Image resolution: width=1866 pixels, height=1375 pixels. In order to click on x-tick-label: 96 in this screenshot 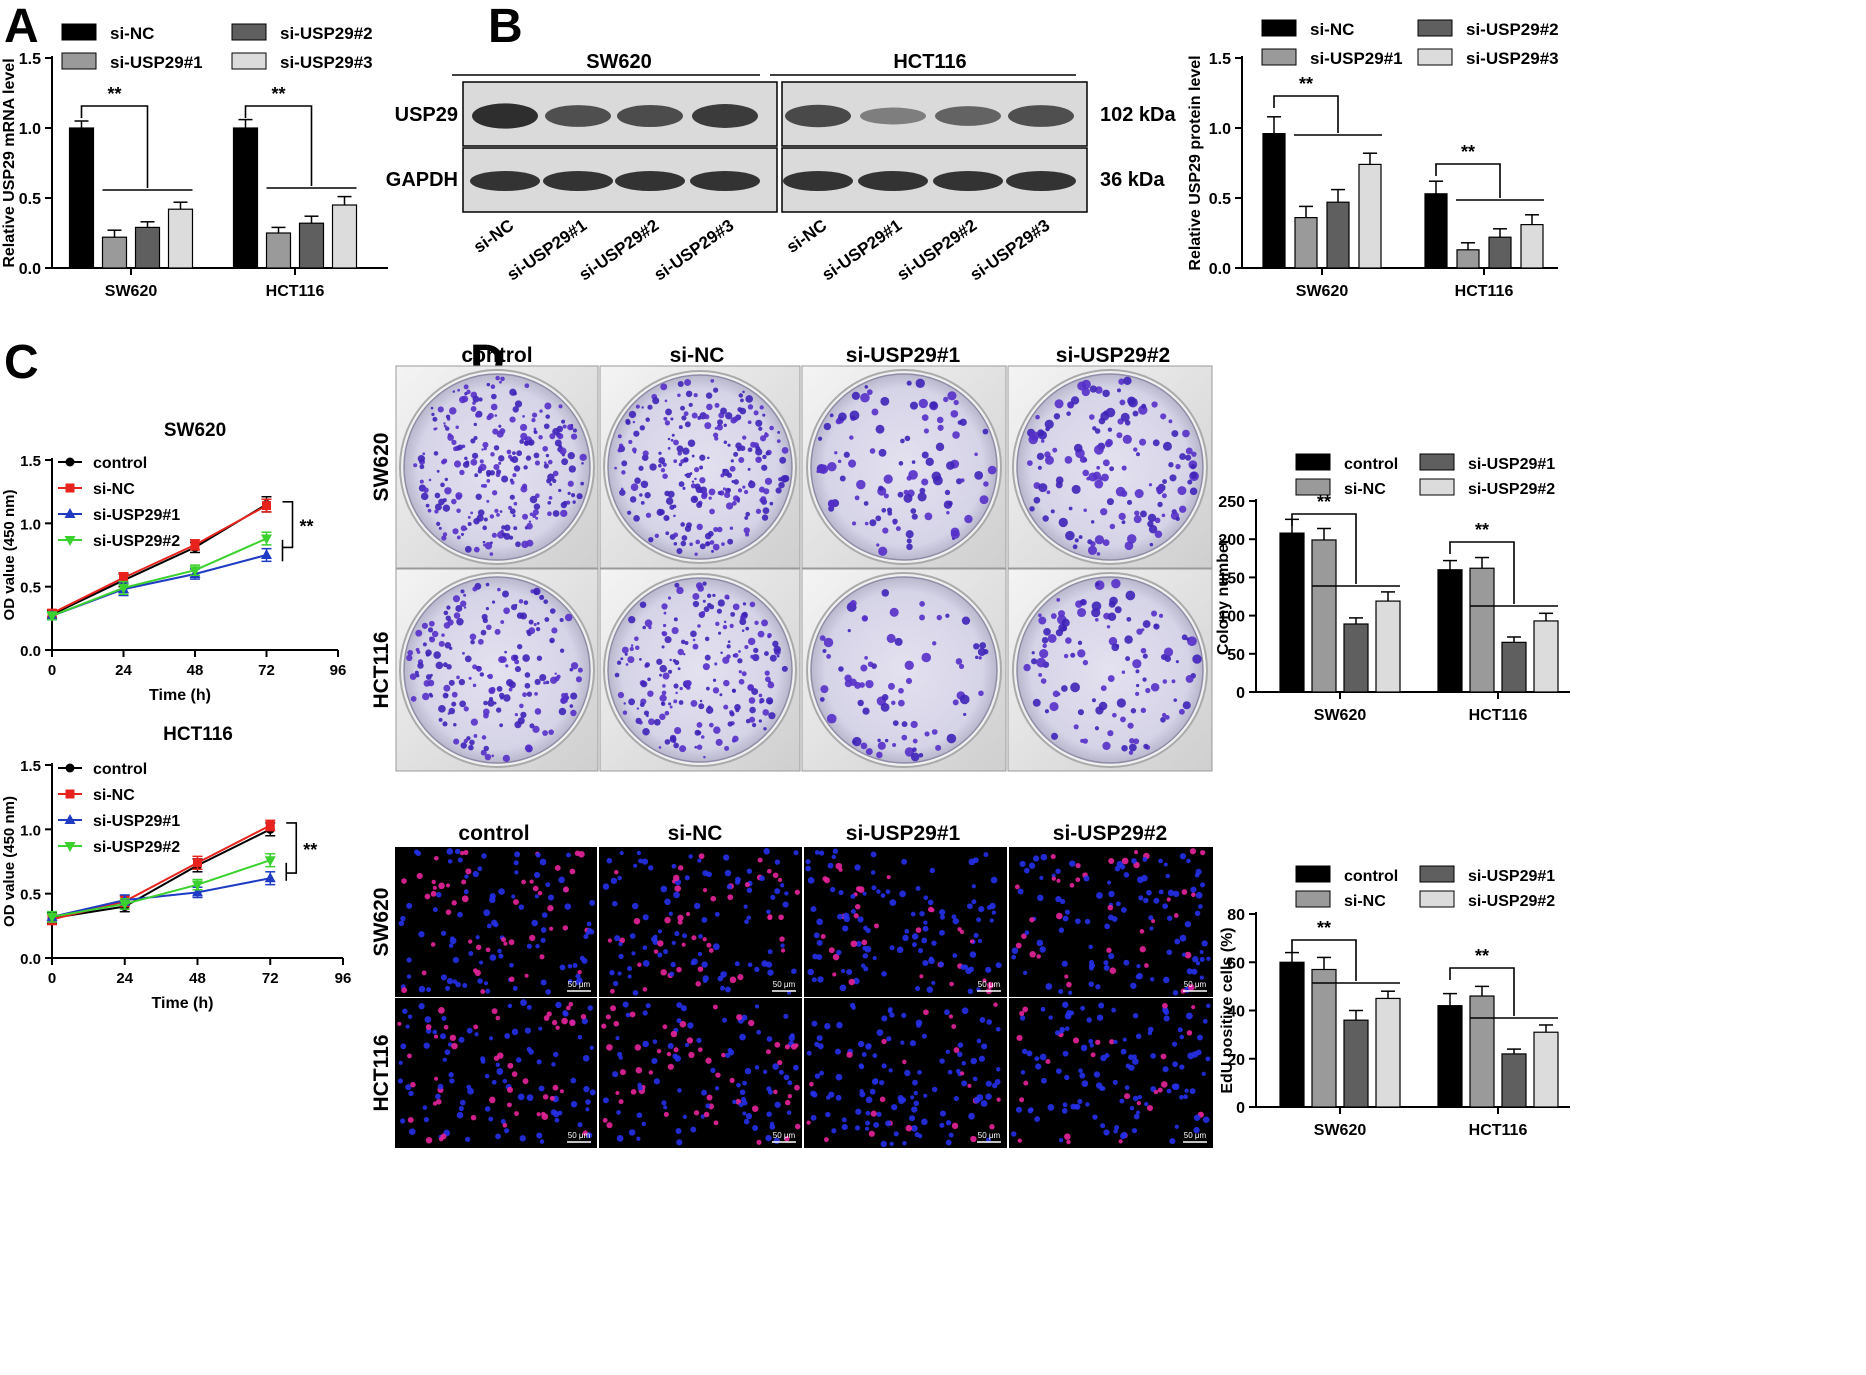, I will do `click(338, 670)`.